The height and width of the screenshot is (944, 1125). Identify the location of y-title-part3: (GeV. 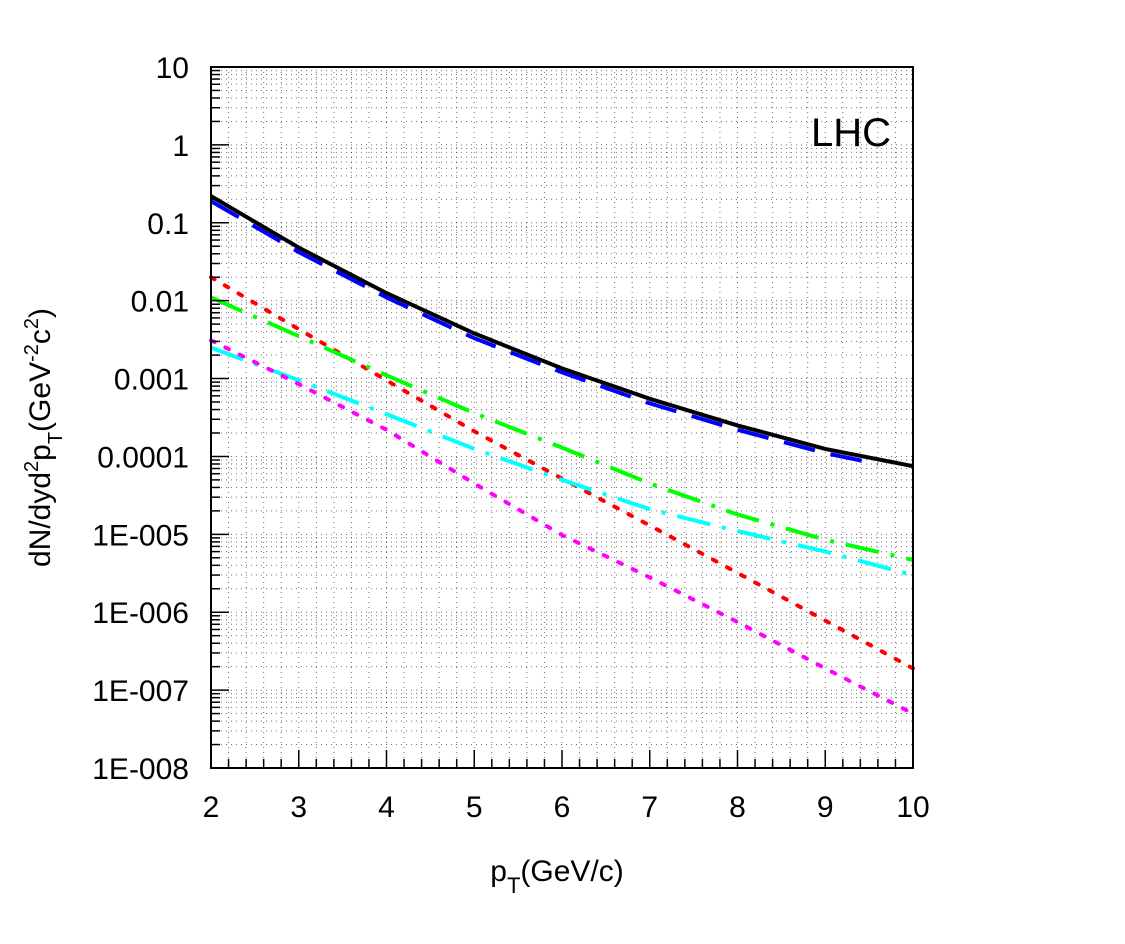
(40, 397).